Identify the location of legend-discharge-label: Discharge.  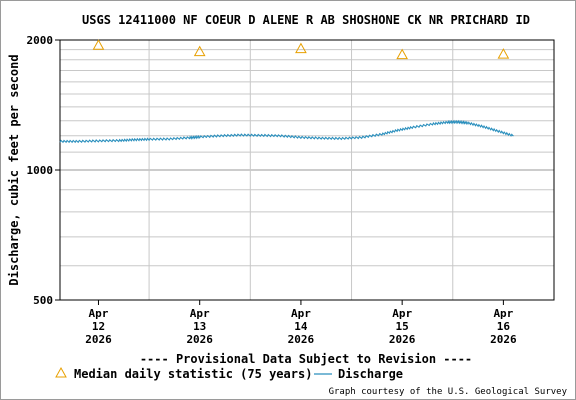
(370, 374).